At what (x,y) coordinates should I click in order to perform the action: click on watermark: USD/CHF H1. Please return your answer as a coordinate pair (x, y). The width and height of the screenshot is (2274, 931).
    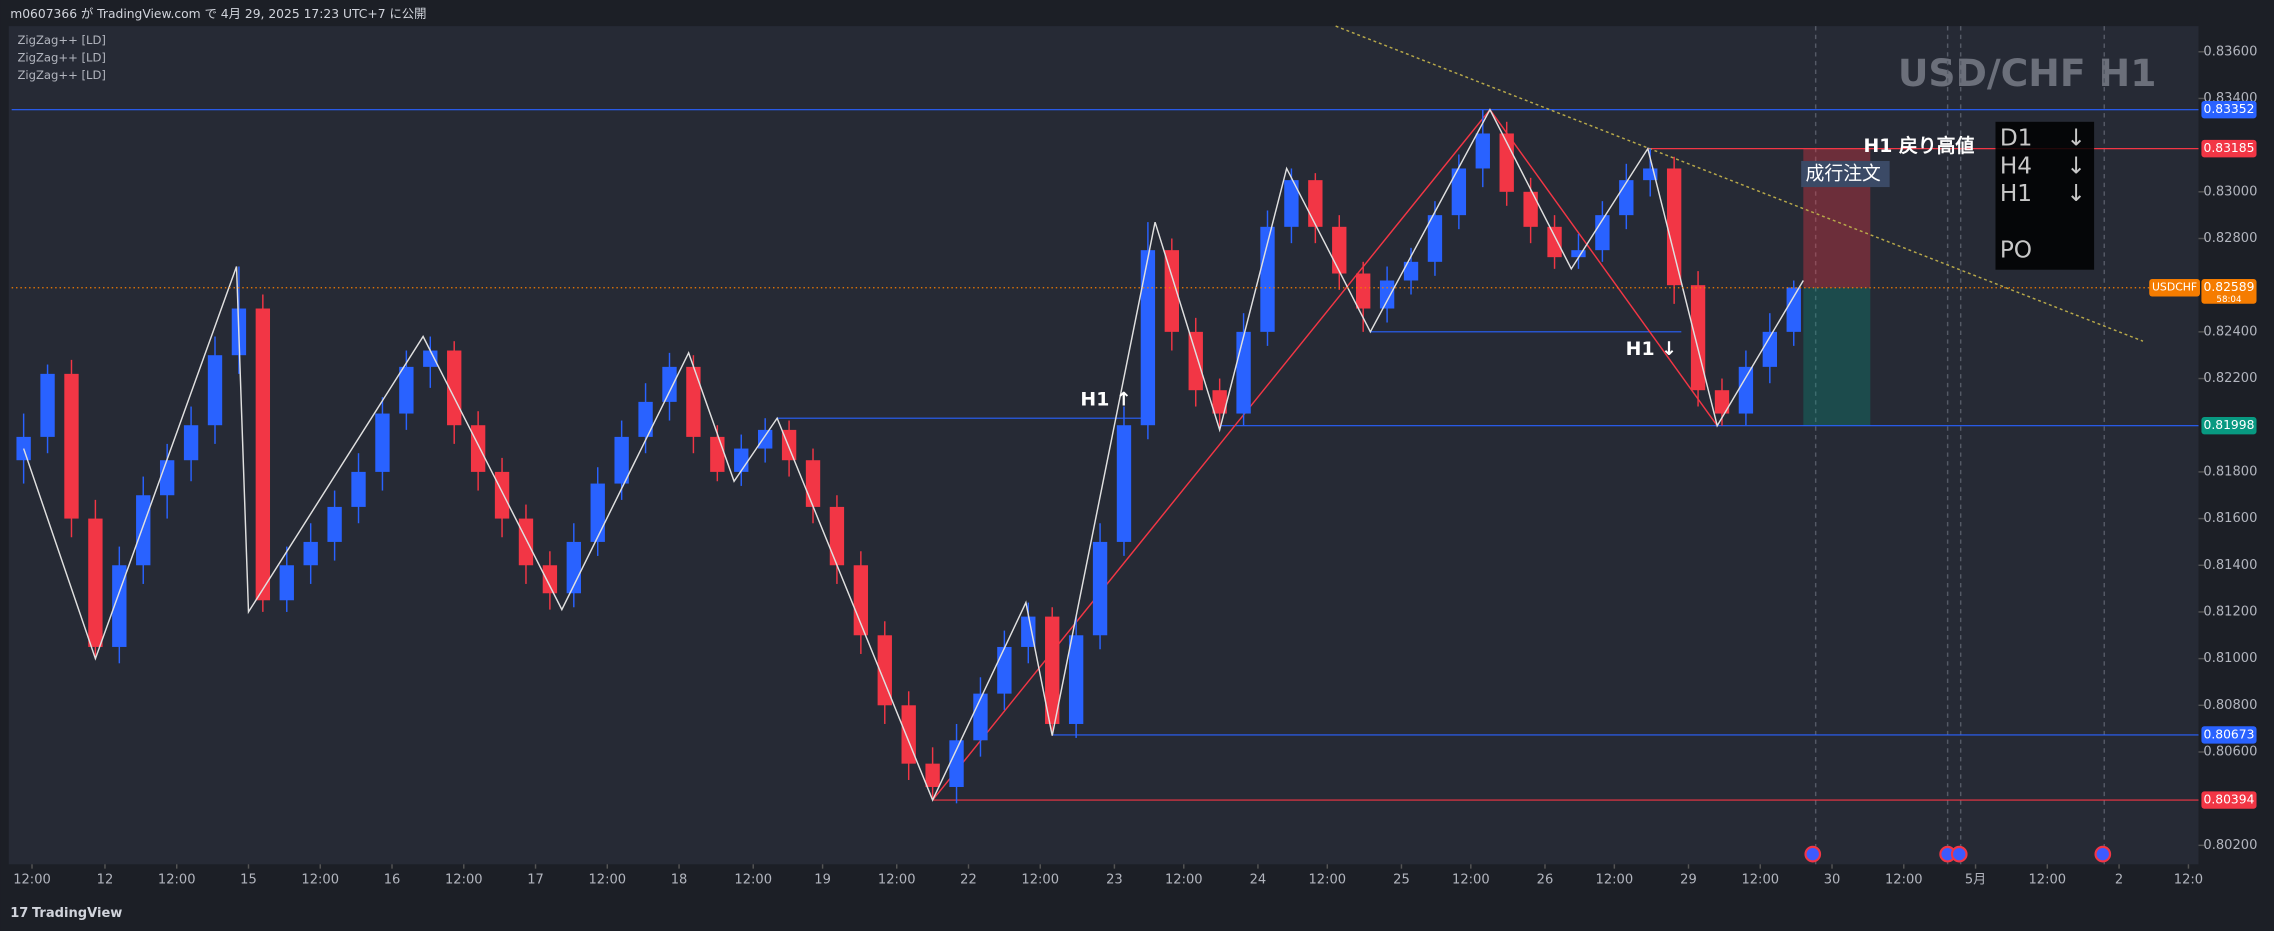
    Looking at the image, I should click on (2027, 73).